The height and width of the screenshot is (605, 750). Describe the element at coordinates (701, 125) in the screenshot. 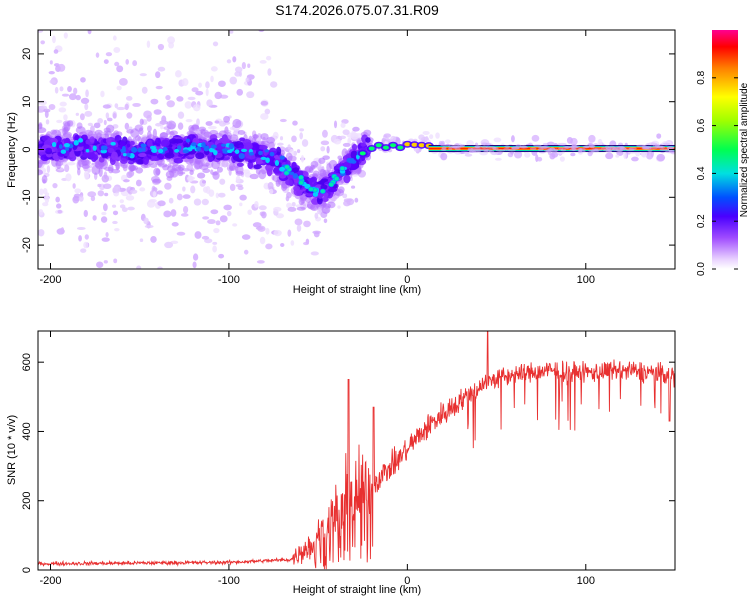

I see `colorbar-tick-label: 0.6` at that location.